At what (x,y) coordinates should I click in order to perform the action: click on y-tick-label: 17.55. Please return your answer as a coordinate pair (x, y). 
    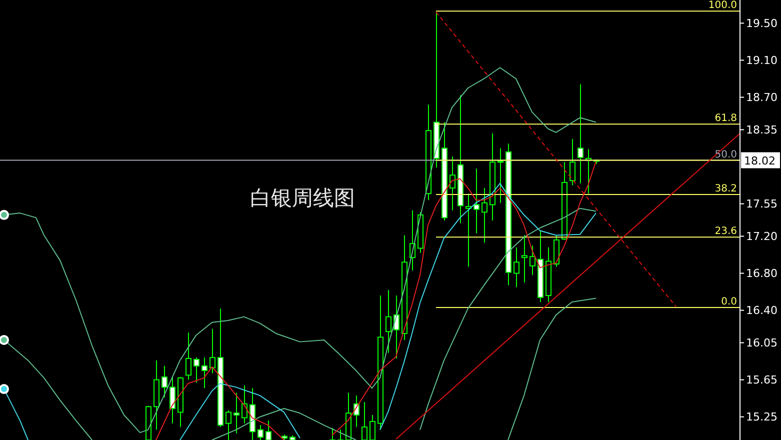
    Looking at the image, I should click on (762, 204).